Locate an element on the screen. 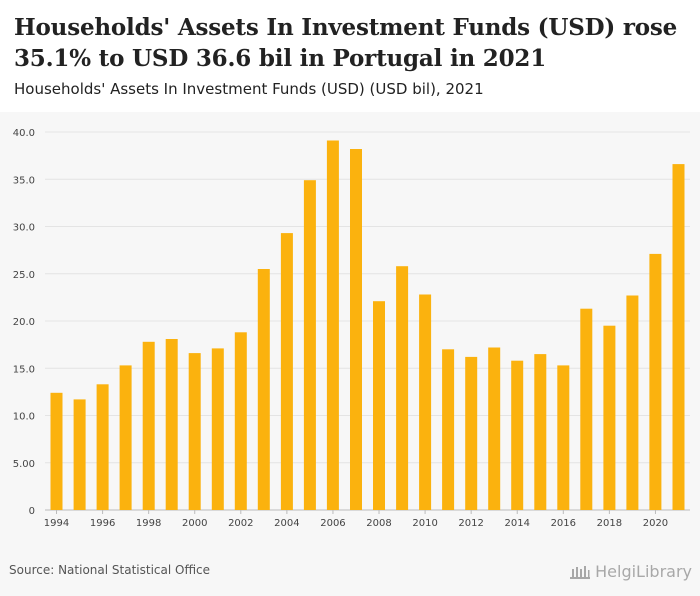 This screenshot has height=596, width=700. bar-1994 is located at coordinates (56, 451).